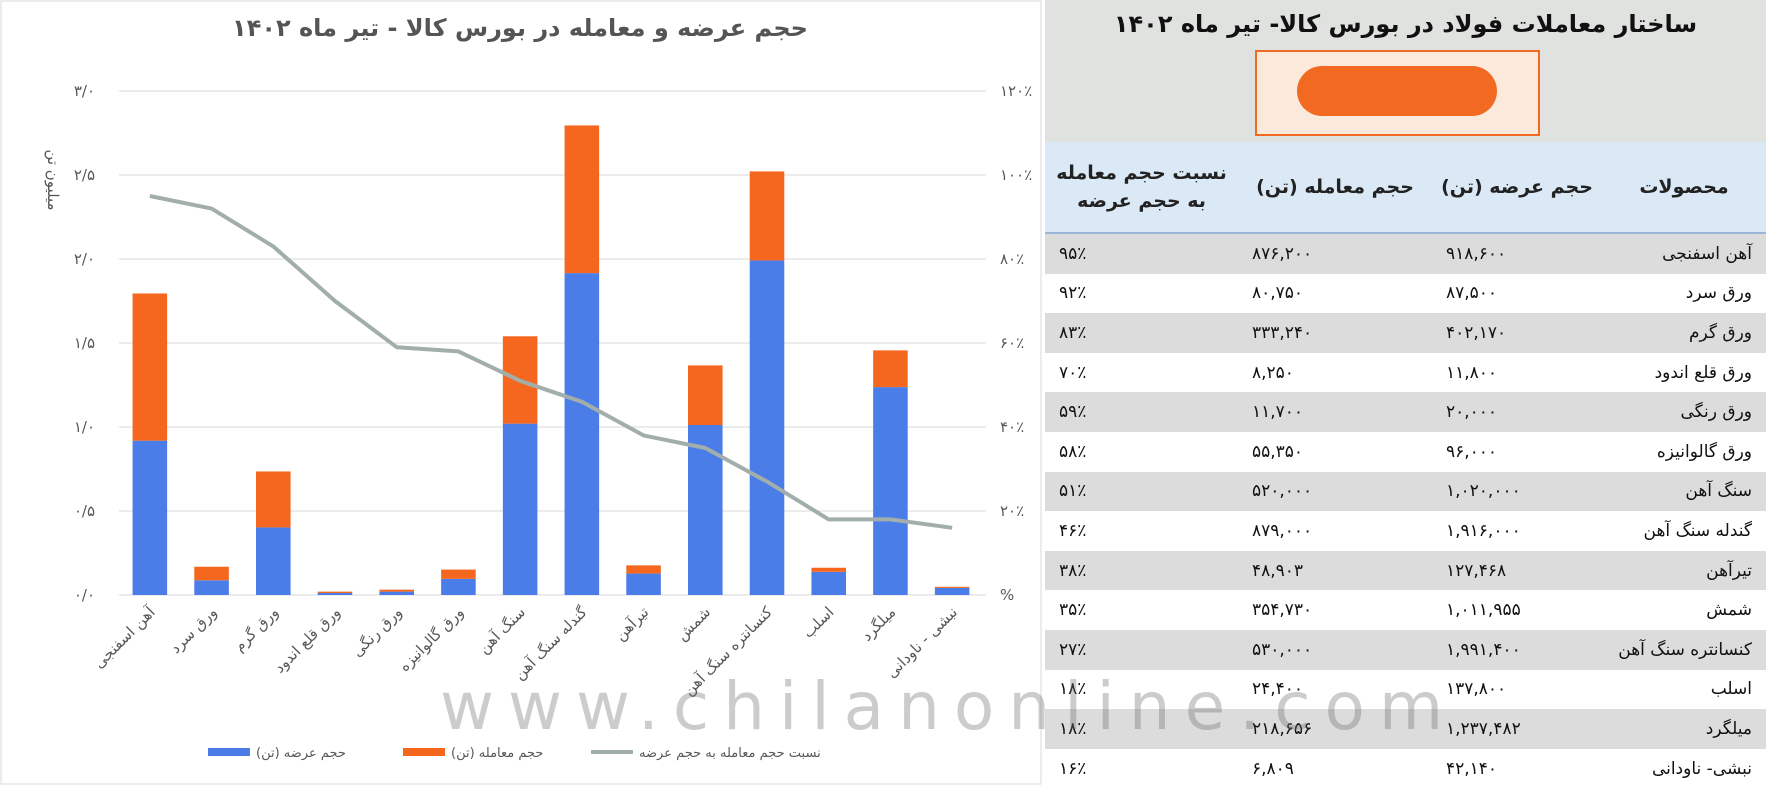 This screenshot has height=788, width=1766. Describe the element at coordinates (1684, 729) in the screenshot. I see `table-cell: میلگرد` at that location.